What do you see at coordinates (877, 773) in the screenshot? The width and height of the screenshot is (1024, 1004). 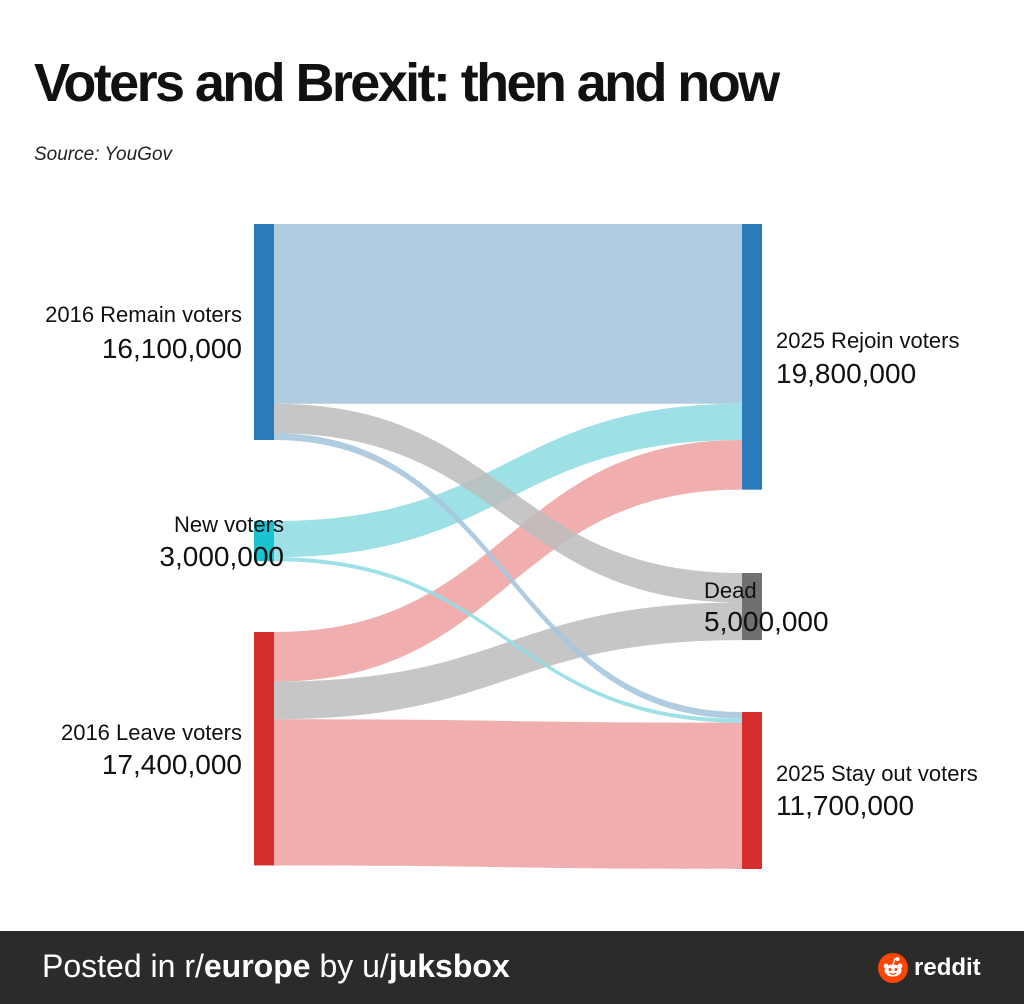 I see `node-label-stayout: 2025 Stay out voters` at bounding box center [877, 773].